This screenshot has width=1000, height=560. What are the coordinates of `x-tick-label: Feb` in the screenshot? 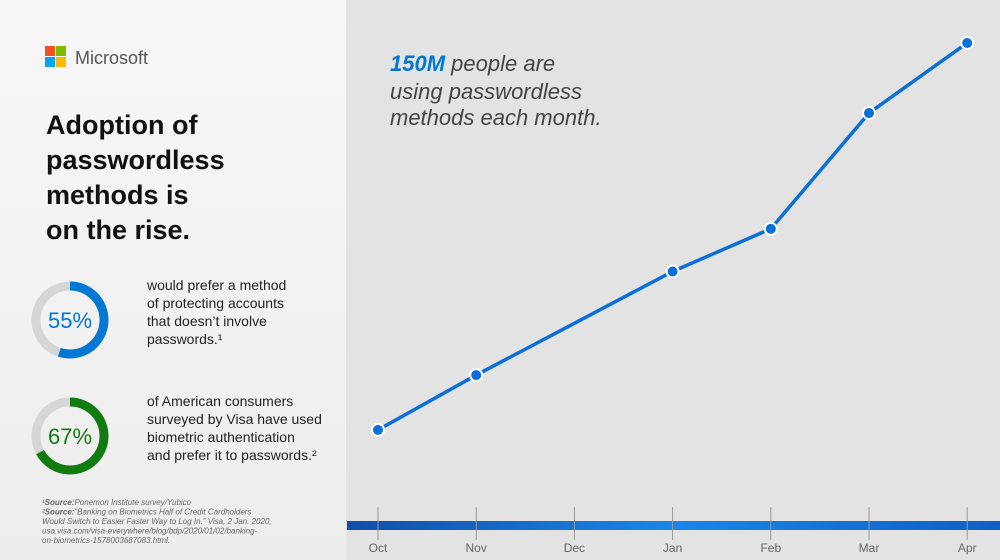 It's located at (770, 548).